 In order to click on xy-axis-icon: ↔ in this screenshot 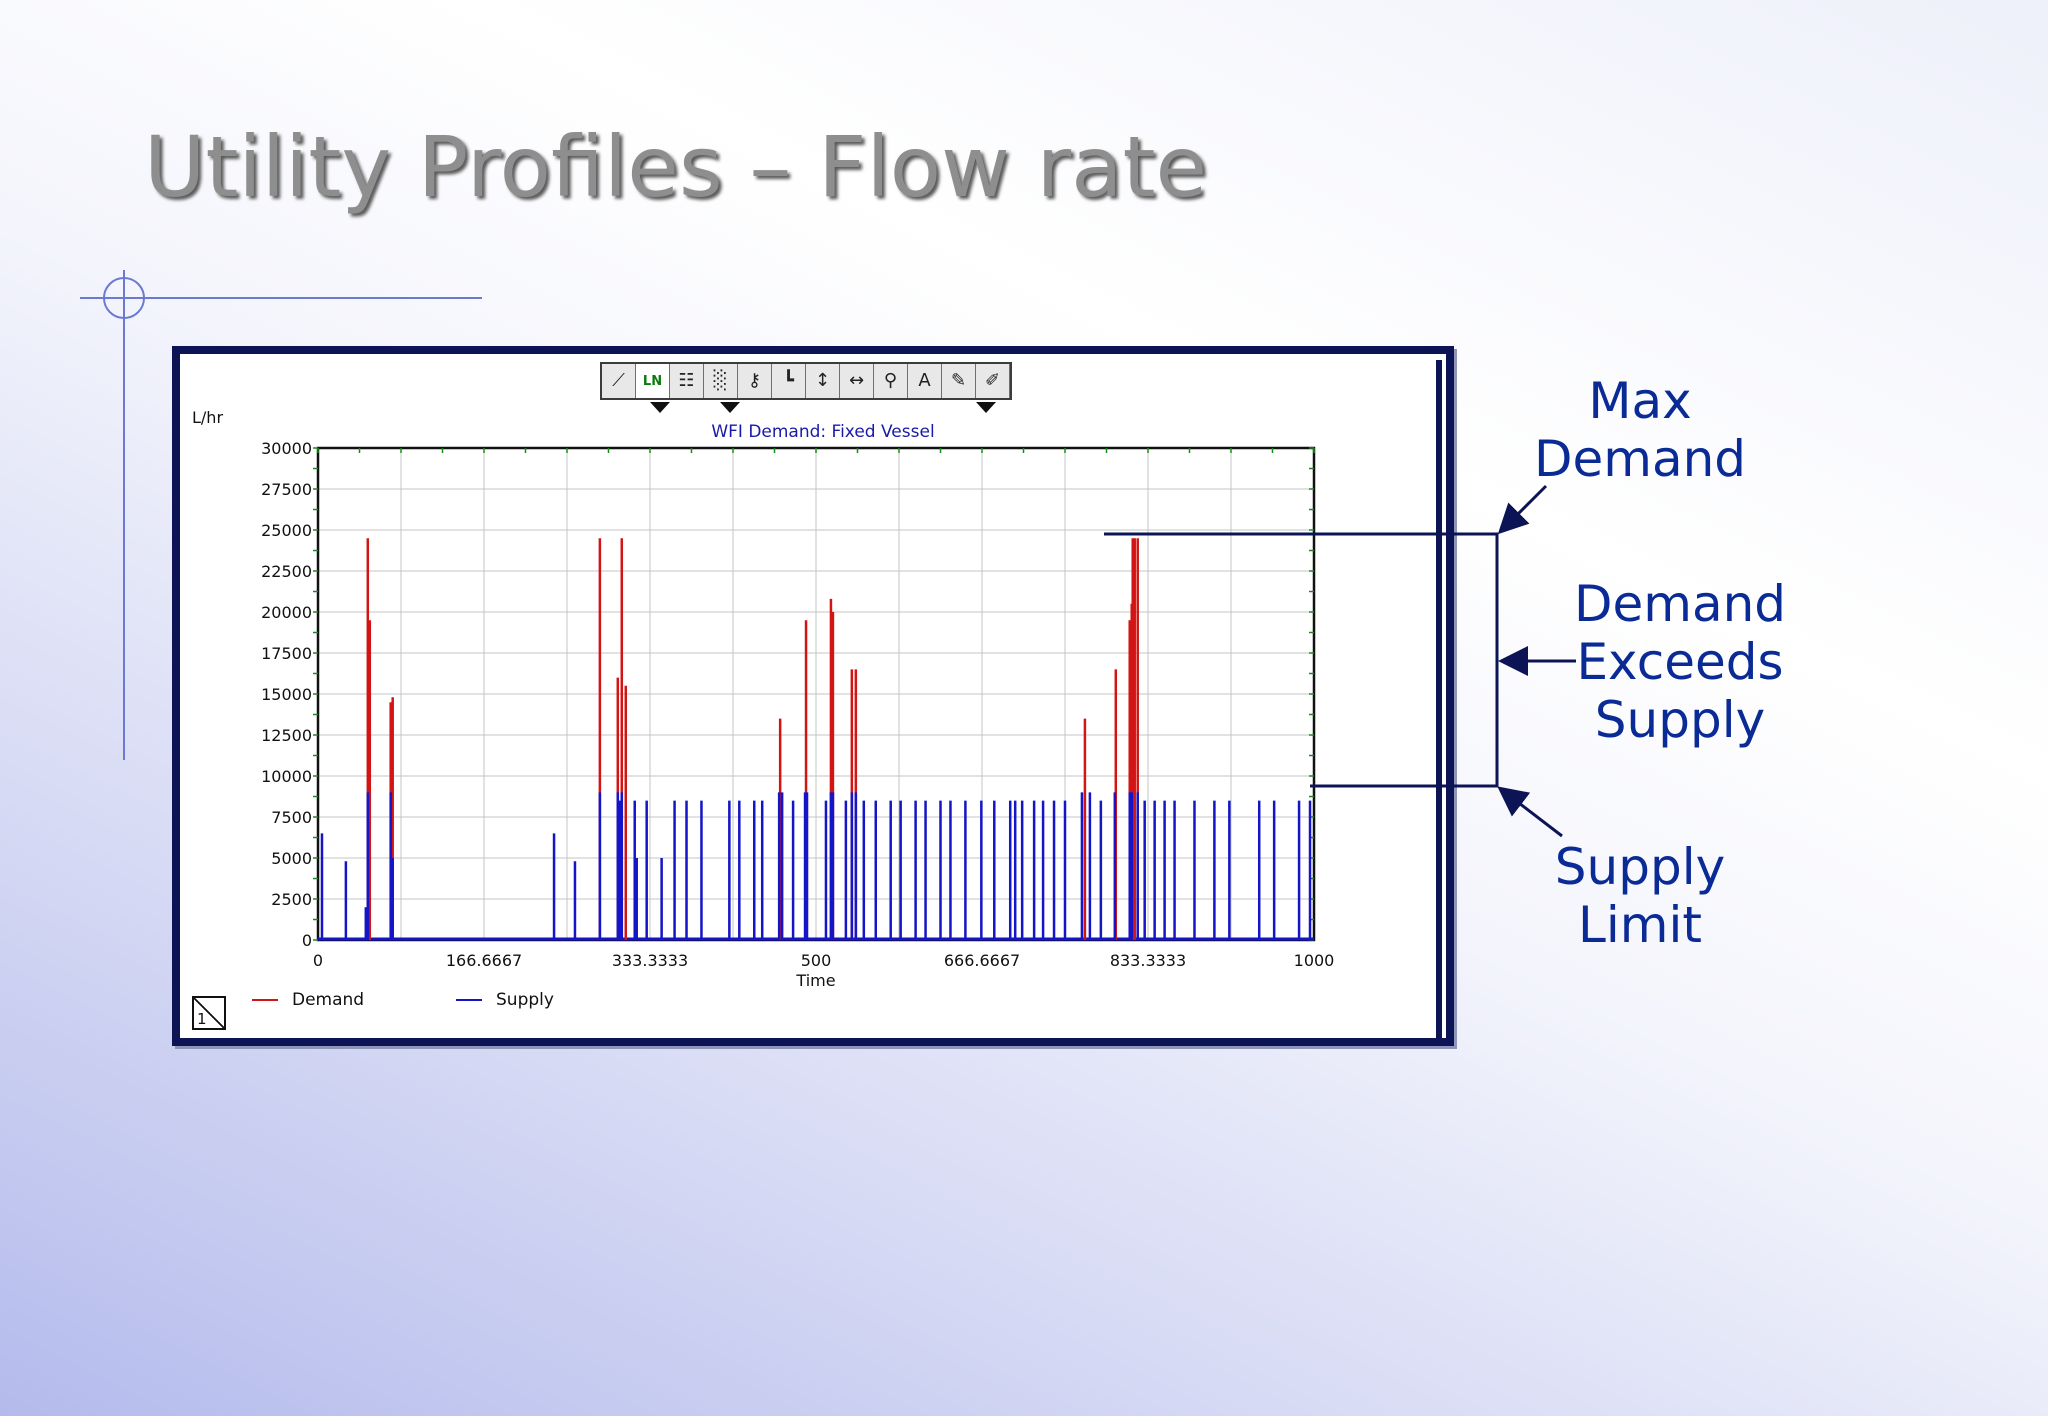, I will do `click(857, 381)`.